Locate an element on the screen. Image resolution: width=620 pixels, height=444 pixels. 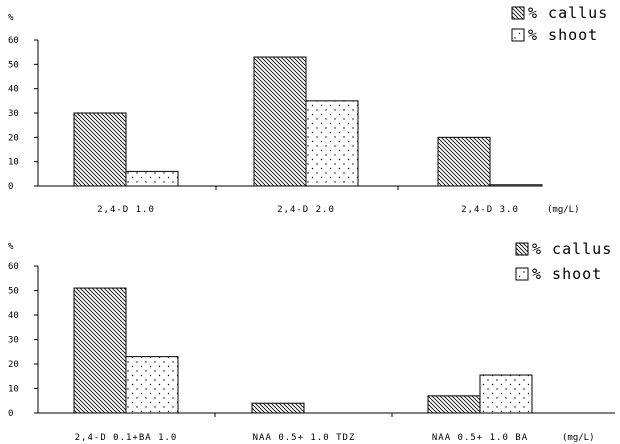
x-category-label: NAA 0.5+ 1.0 TDZ is located at coordinates (304, 438).